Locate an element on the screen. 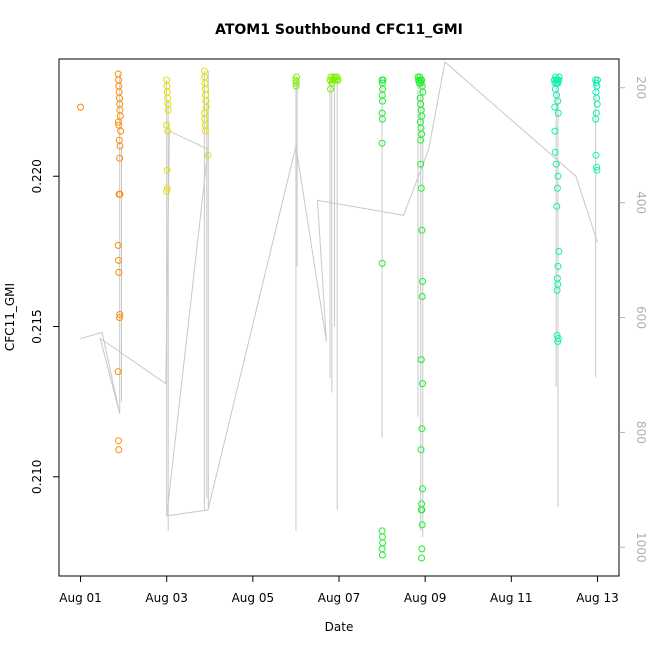 The image size is (650, 650). y-axis: 0.210 0.215 0.220 is located at coordinates (44, 326).